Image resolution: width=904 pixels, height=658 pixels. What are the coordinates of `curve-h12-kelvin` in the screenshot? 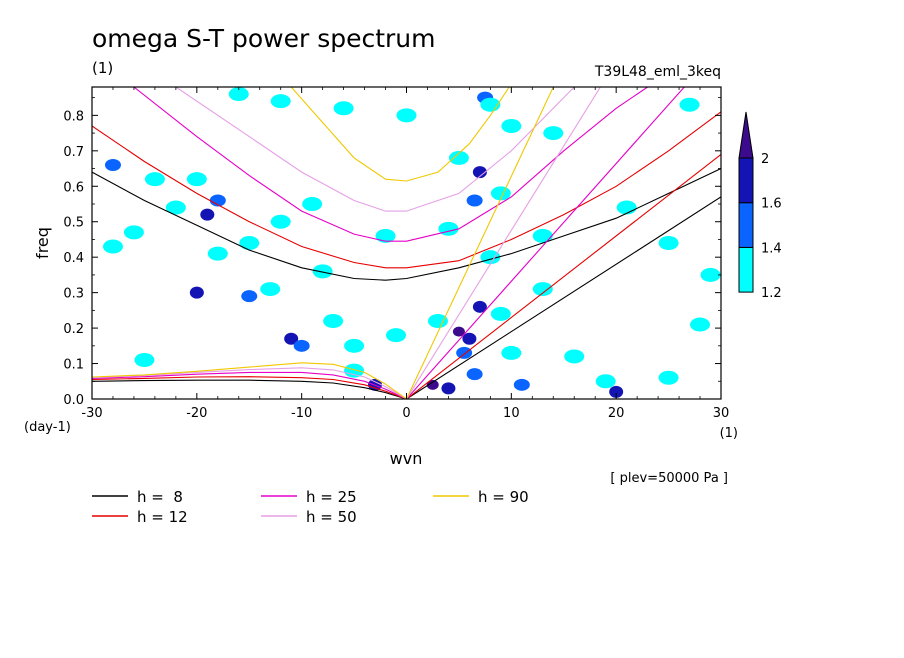 It's located at (563, 276).